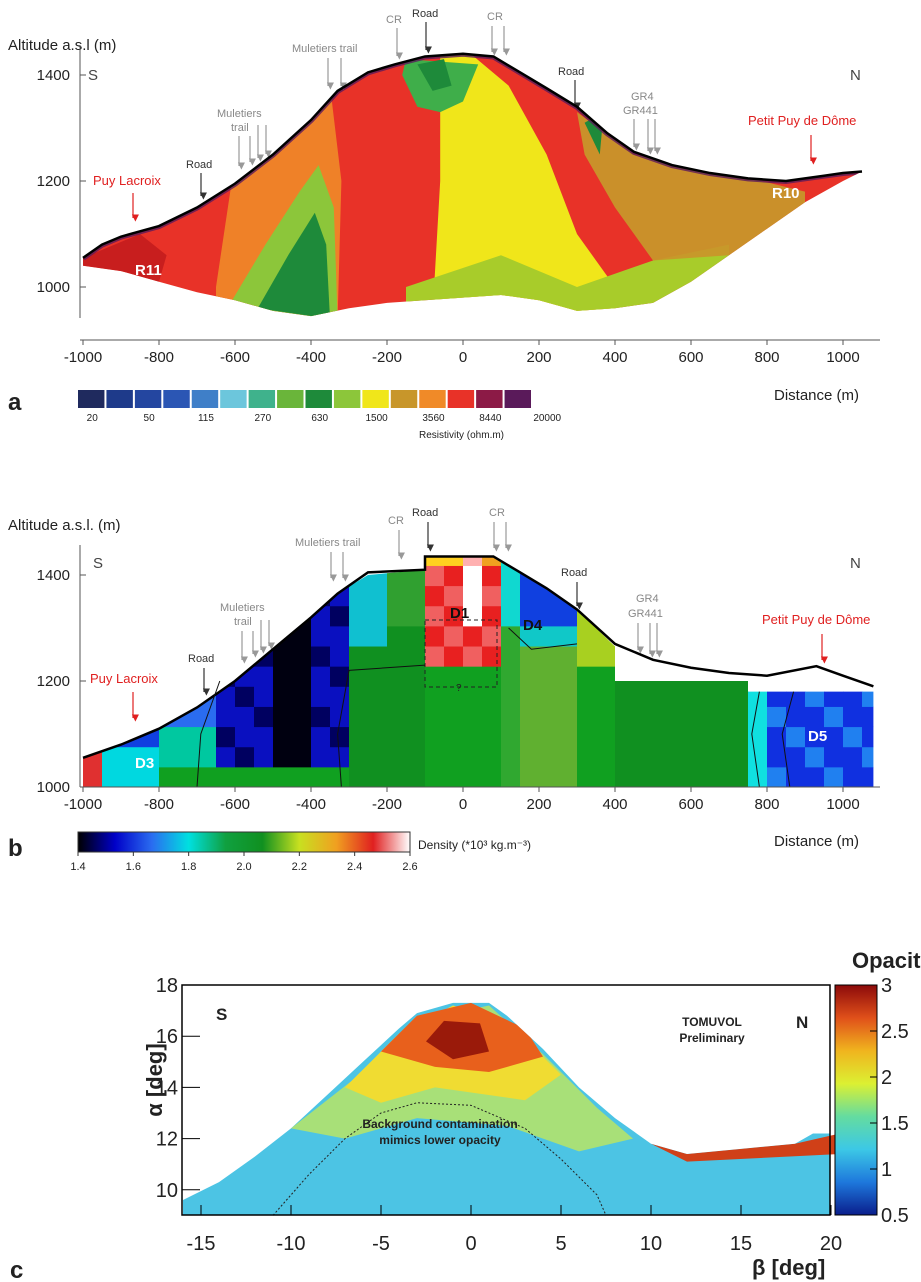  What do you see at coordinates (293, 264) in the screenshot?
I see `zone` at bounding box center [293, 264].